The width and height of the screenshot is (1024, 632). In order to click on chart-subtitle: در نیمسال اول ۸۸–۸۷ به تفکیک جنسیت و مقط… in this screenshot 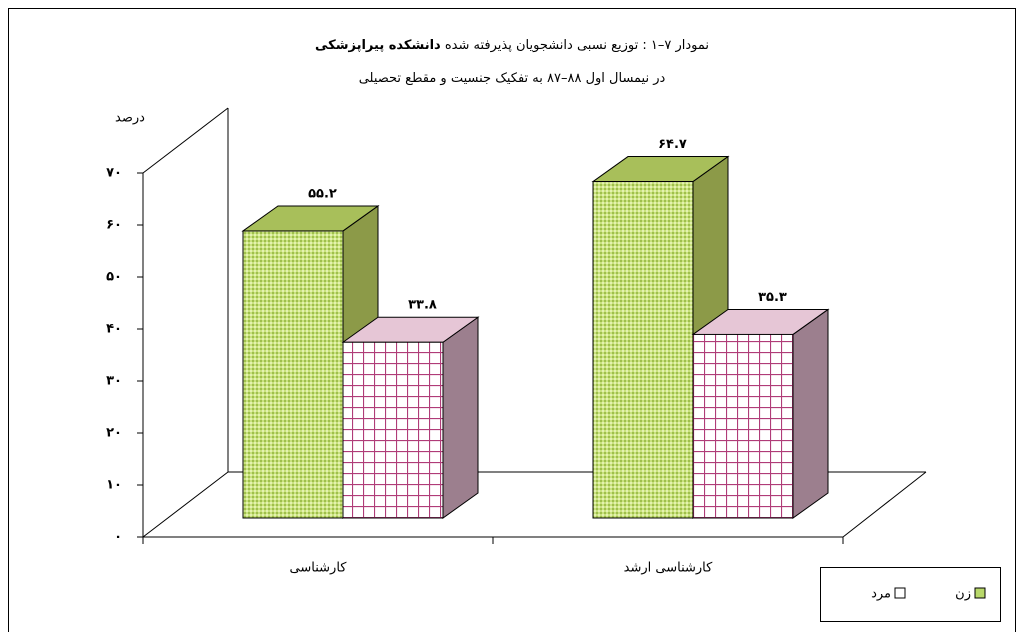, I will do `click(512, 78)`.